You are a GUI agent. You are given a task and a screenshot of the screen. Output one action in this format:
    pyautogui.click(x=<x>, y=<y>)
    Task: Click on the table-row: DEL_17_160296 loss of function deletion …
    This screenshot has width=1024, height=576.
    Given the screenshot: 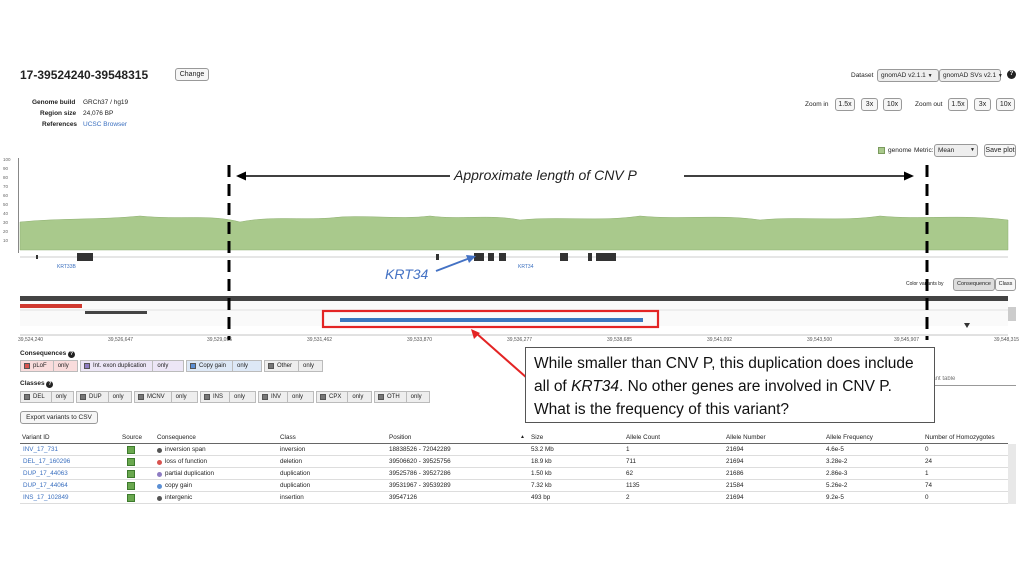 What is the action you would take?
    pyautogui.click(x=514, y=462)
    